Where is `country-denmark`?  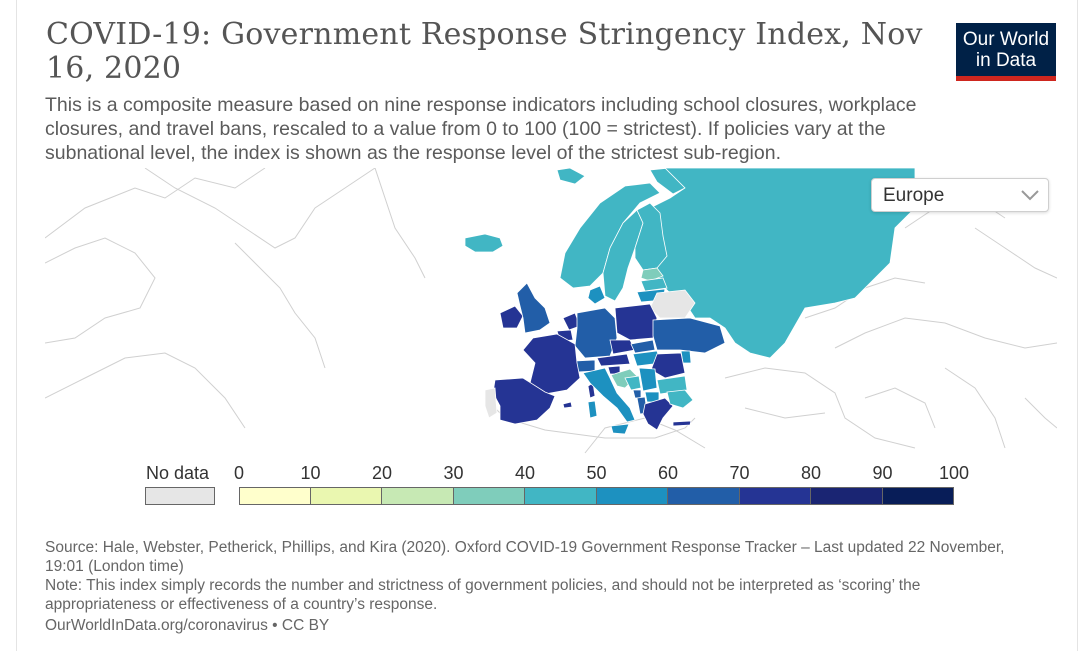
country-denmark is located at coordinates (596, 295).